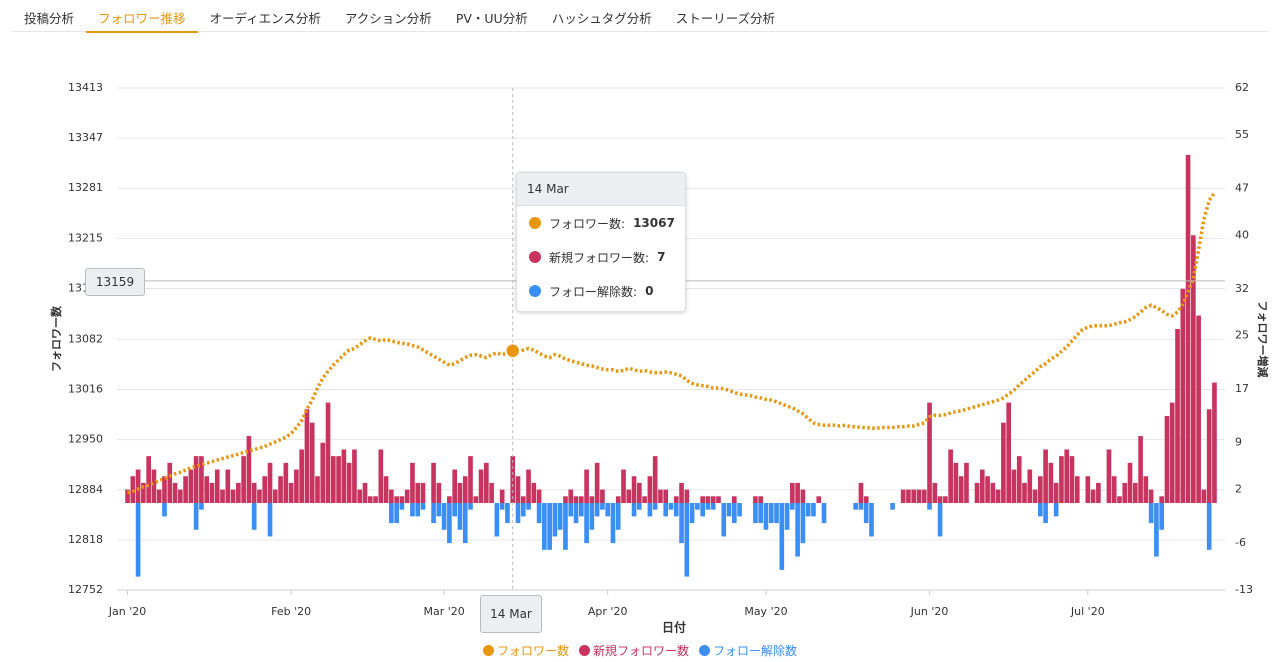  What do you see at coordinates (601, 18) in the screenshot?
I see `tab: ハッシュタグ分析` at bounding box center [601, 18].